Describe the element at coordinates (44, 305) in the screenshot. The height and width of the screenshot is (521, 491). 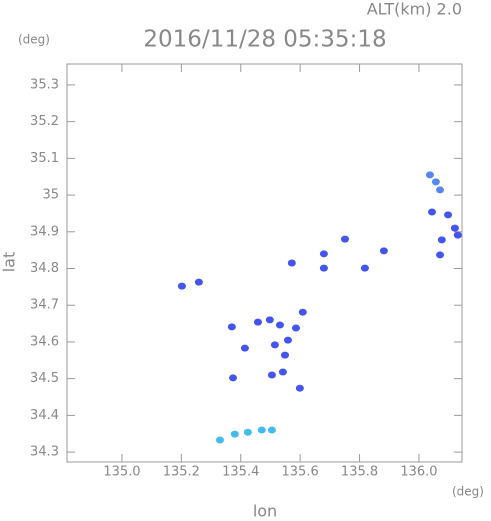
I see `y-tick-label: 34.7` at that location.